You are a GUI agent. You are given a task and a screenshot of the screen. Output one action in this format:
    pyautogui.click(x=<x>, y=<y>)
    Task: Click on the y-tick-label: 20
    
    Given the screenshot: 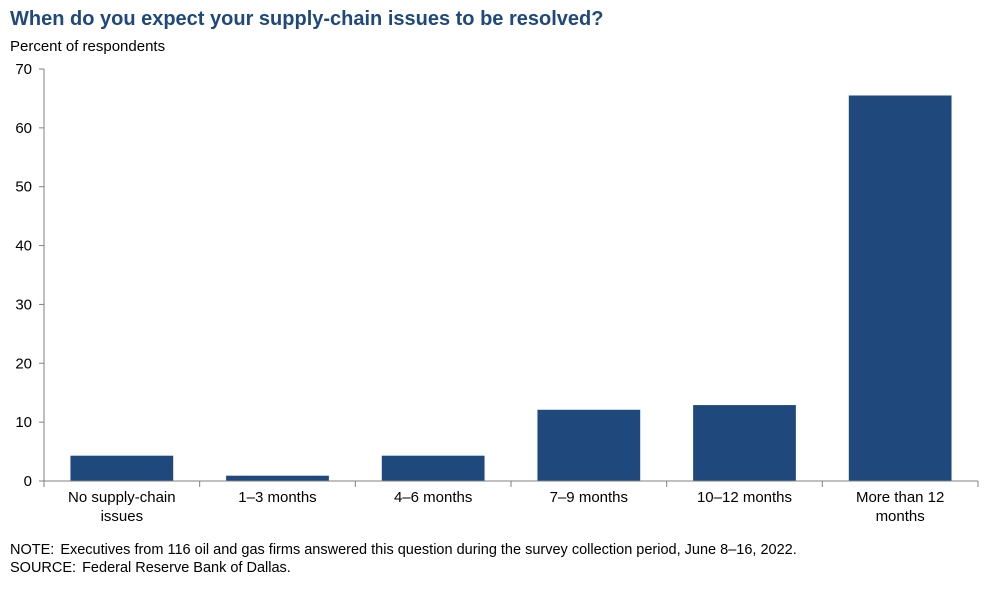 What is the action you would take?
    pyautogui.click(x=23, y=363)
    